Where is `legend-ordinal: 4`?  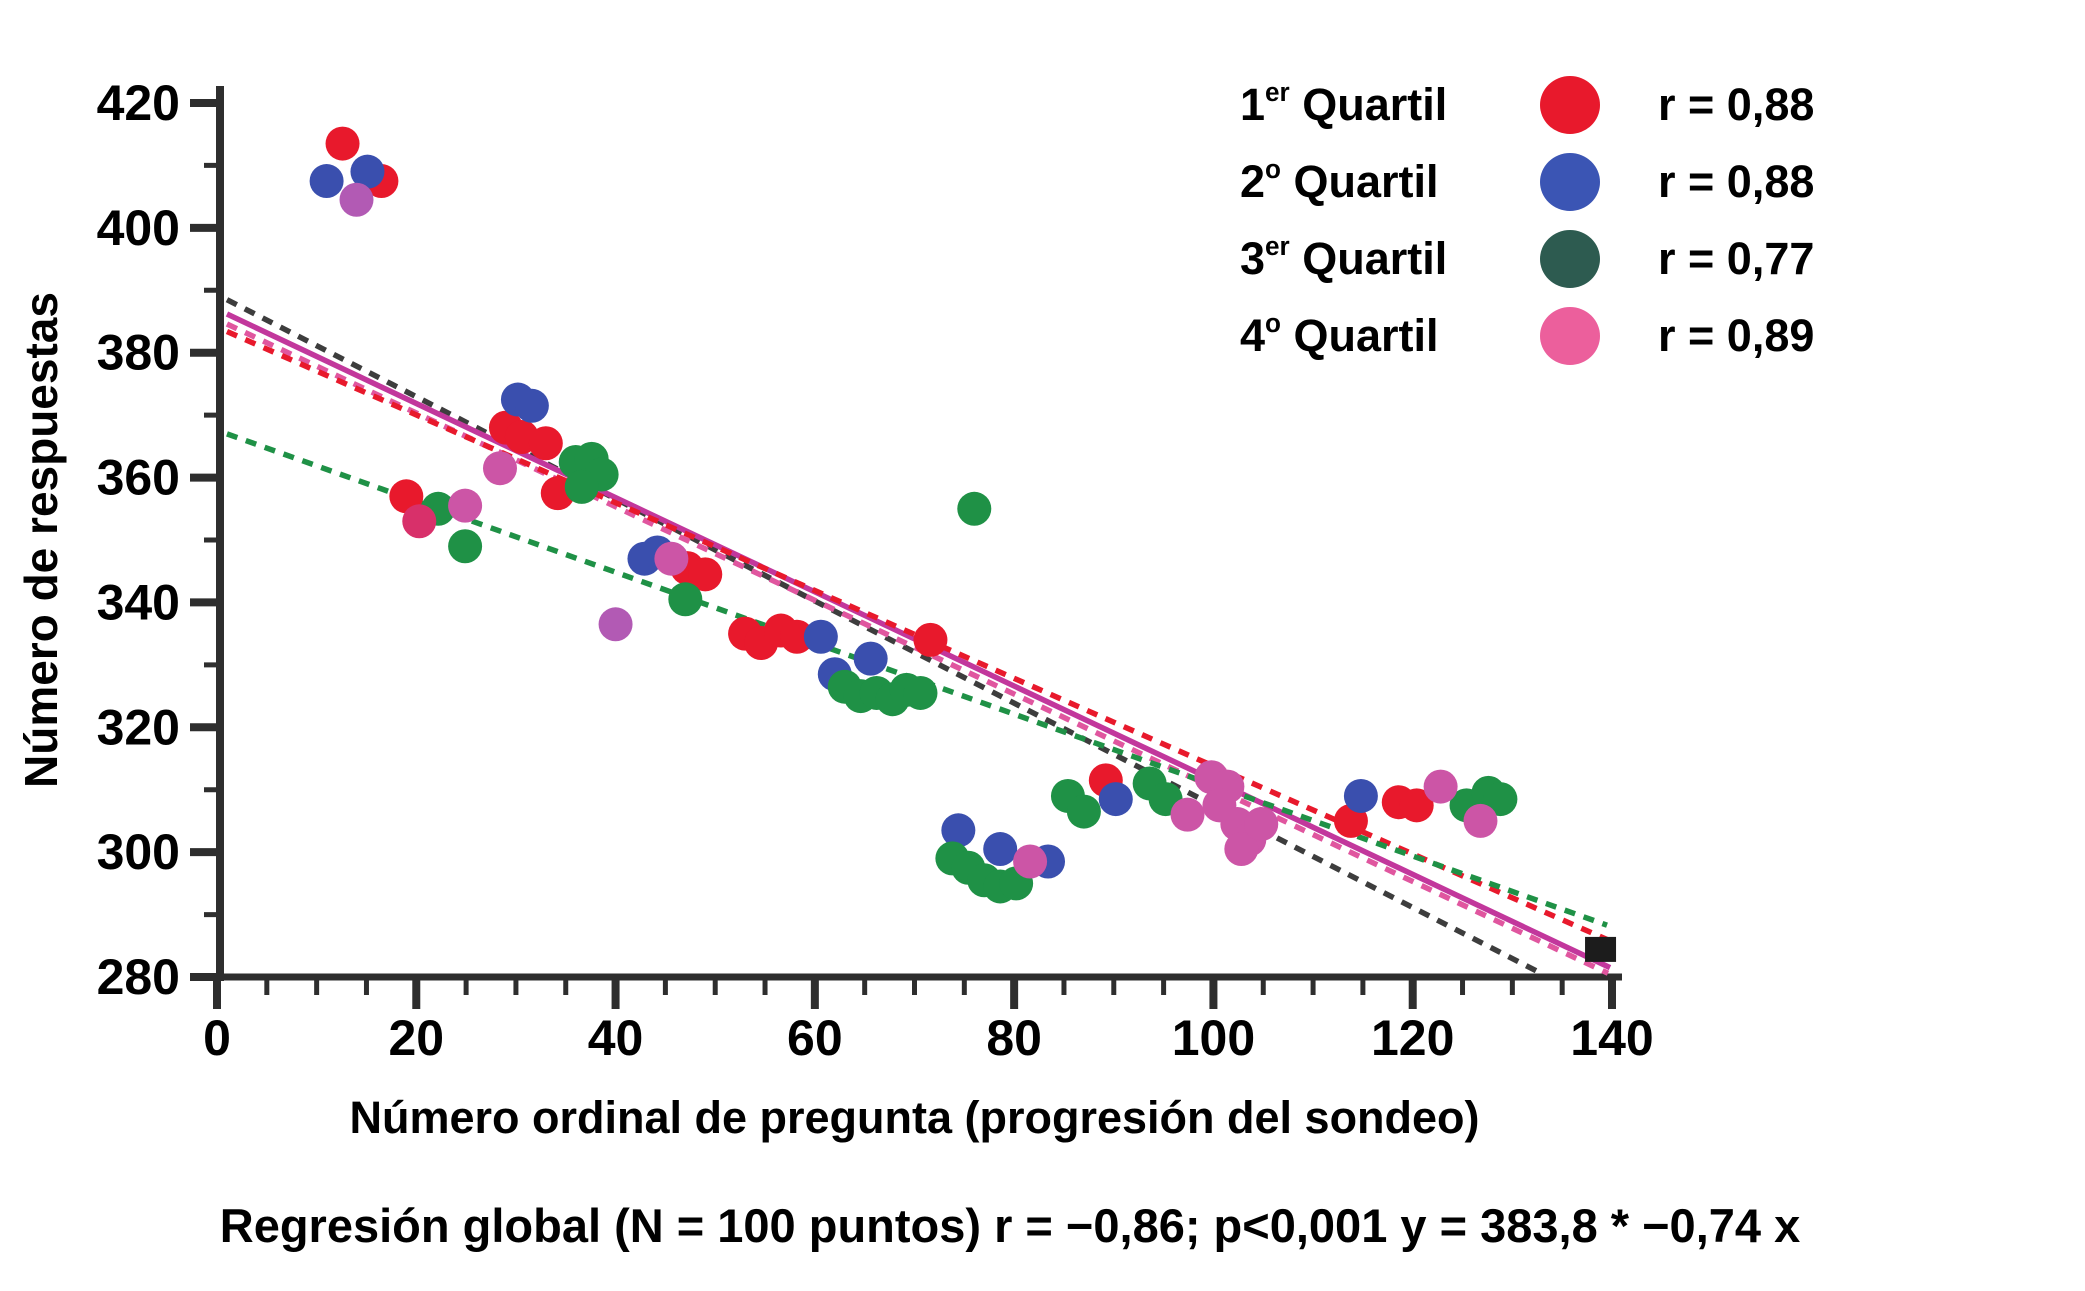 legend-ordinal: 4 is located at coordinates (1253, 335).